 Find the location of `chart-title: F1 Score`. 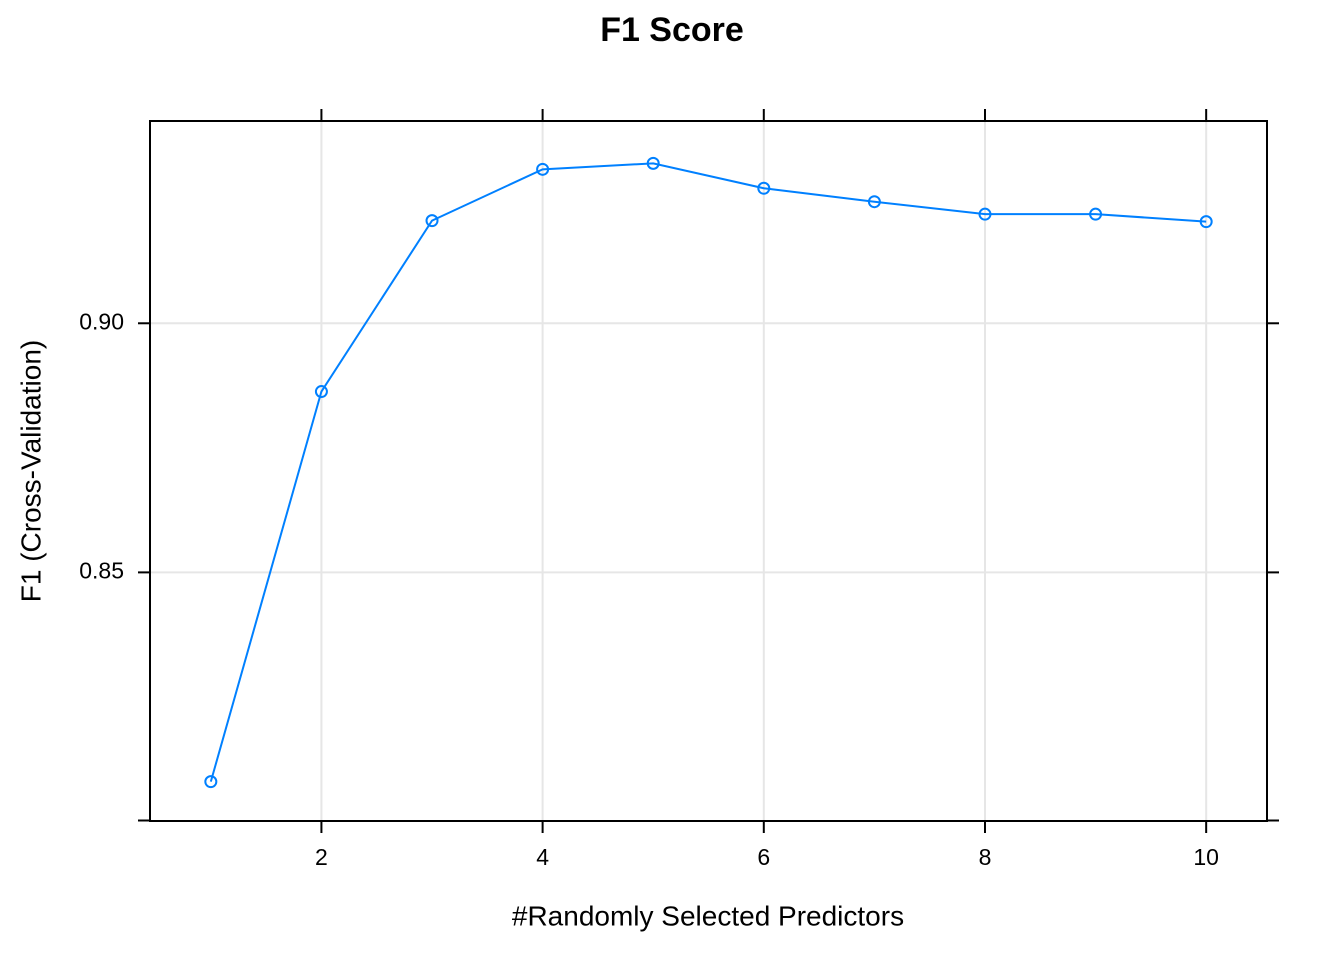

chart-title: F1 Score is located at coordinates (672, 30).